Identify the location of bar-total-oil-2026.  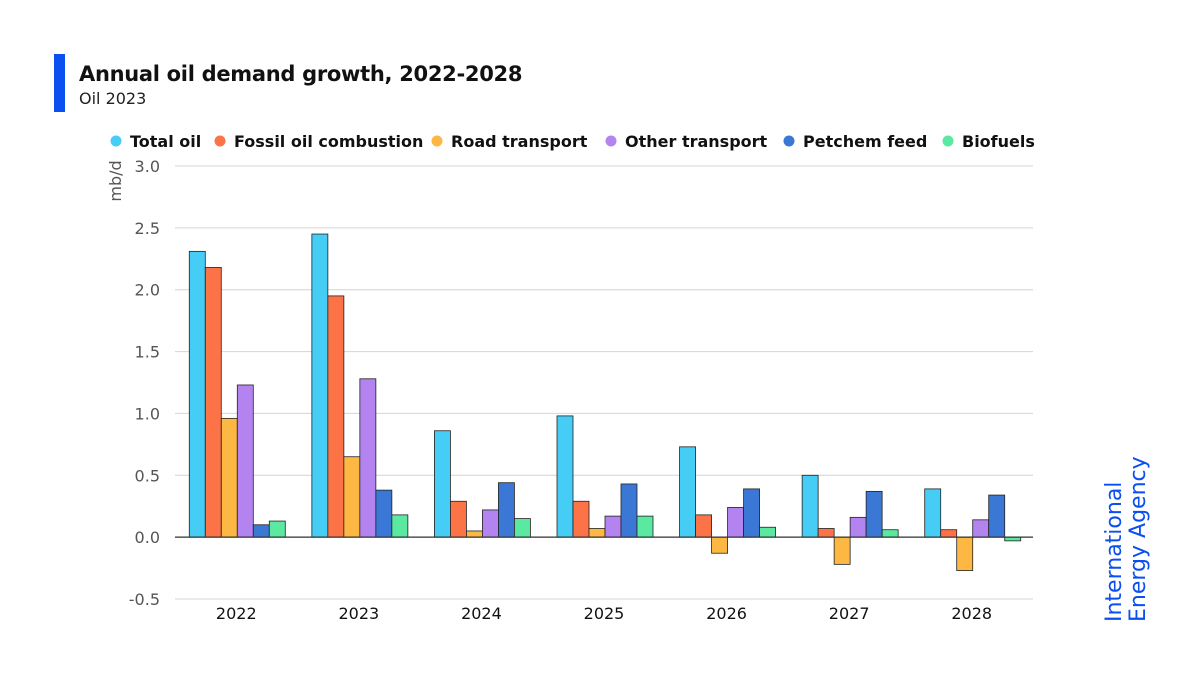
(687, 492).